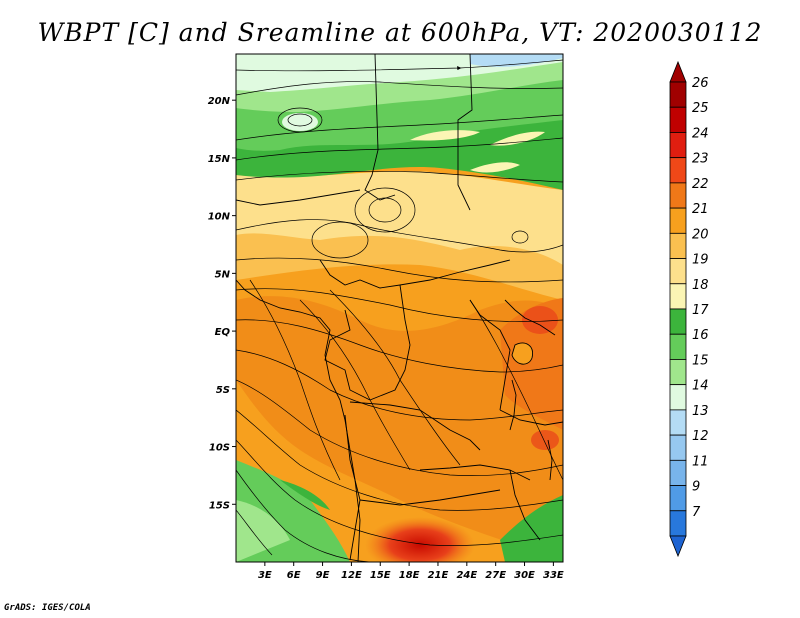  I want to click on colorbar-label: 19, so click(700, 260).